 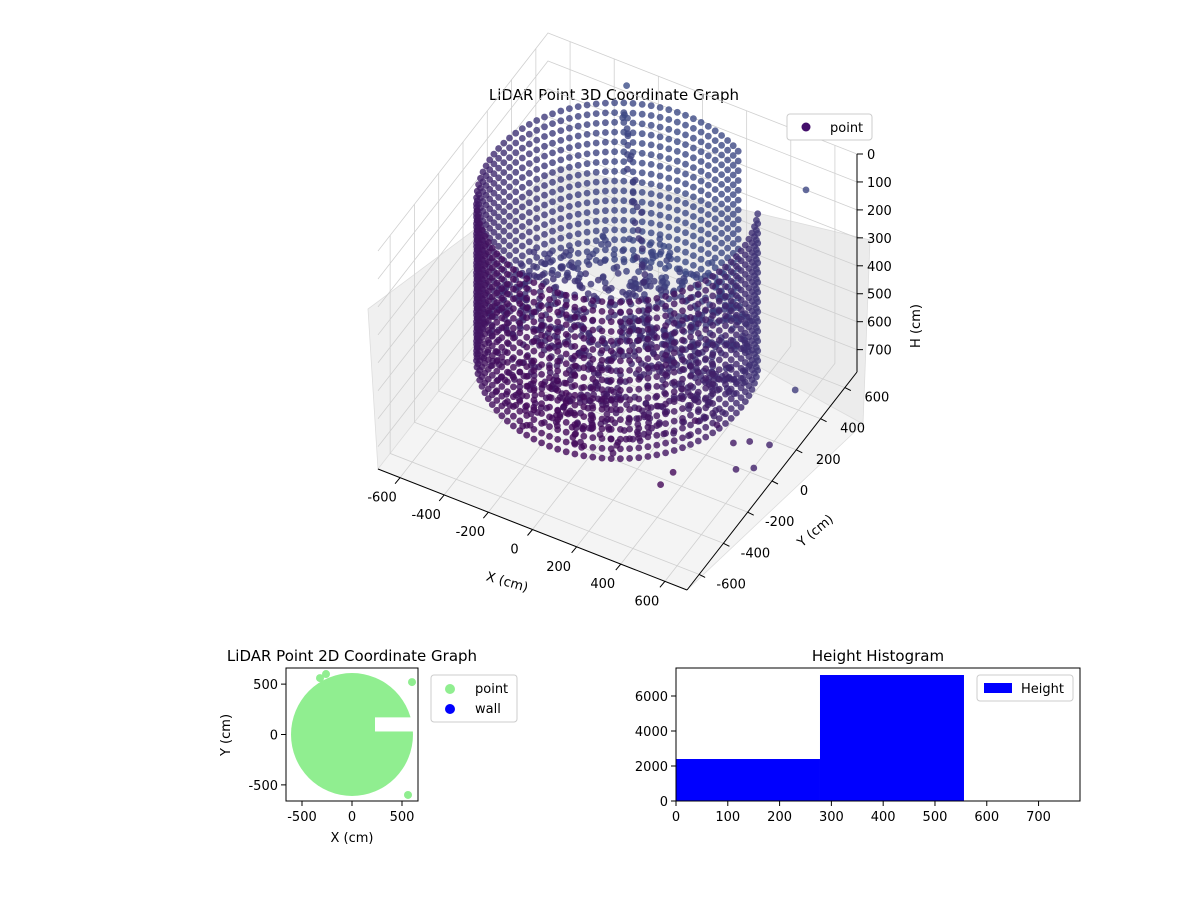 I want to click on legend-2d-point-marker, so click(x=450, y=689).